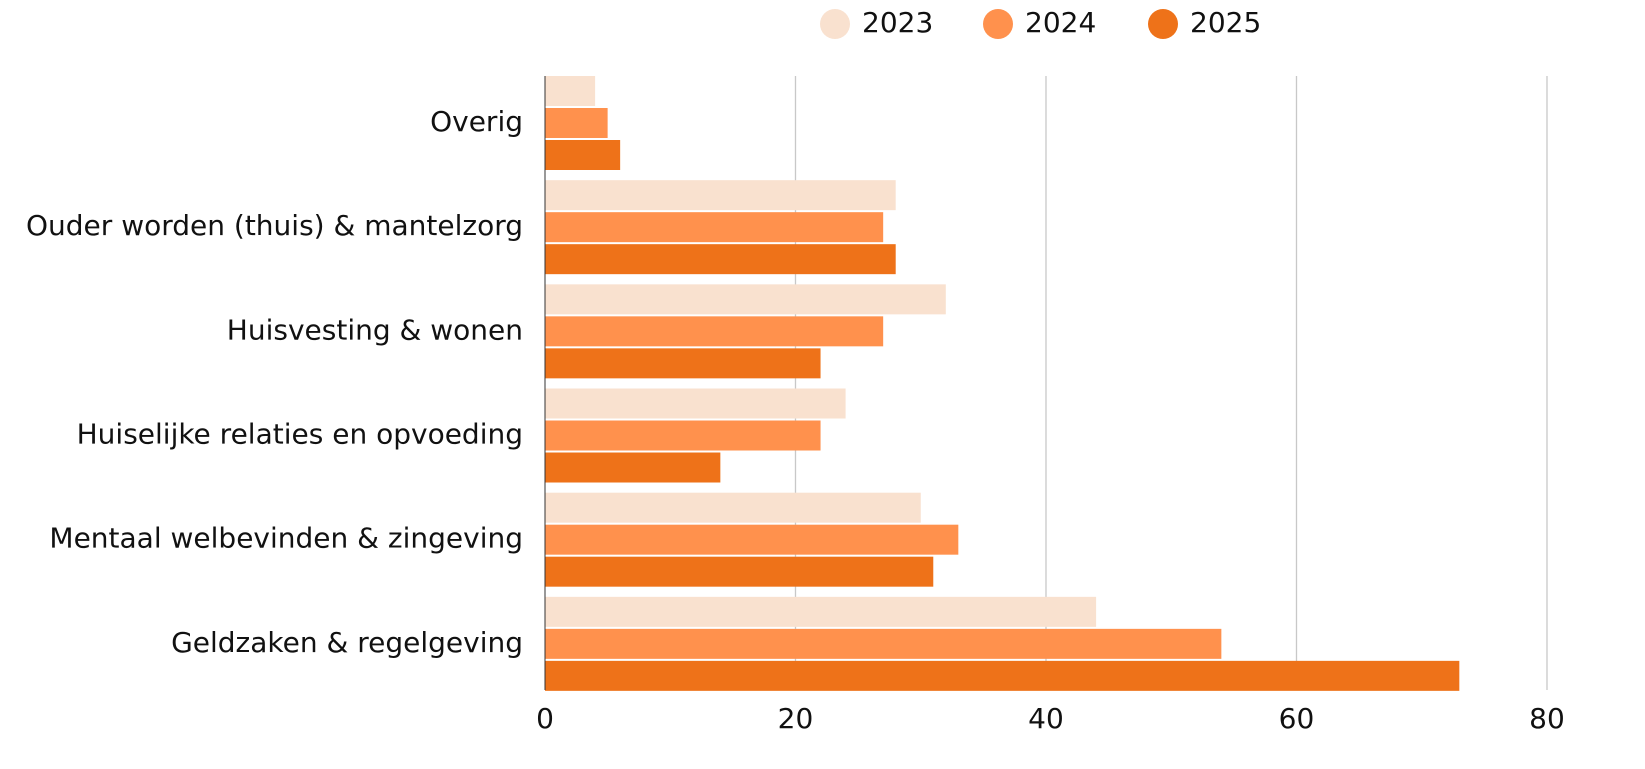 This screenshot has height=769, width=1645. What do you see at coordinates (821, 611) in the screenshot?
I see `bar-geldzaken-regelgeving-2023` at bounding box center [821, 611].